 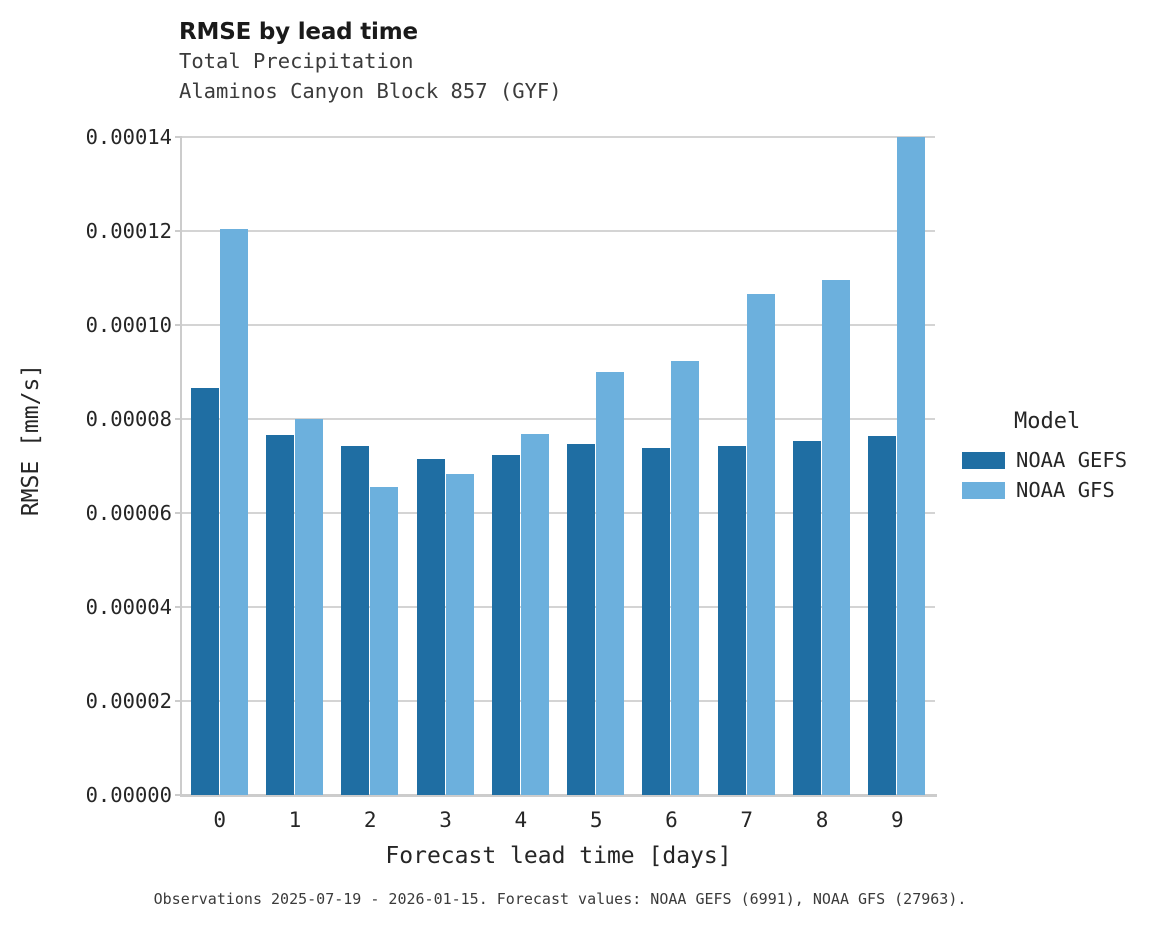 What do you see at coordinates (558, 817) in the screenshot?
I see `x-axis-tick-labels: 0 1 2 3 4 5 6 7 8 9` at bounding box center [558, 817].